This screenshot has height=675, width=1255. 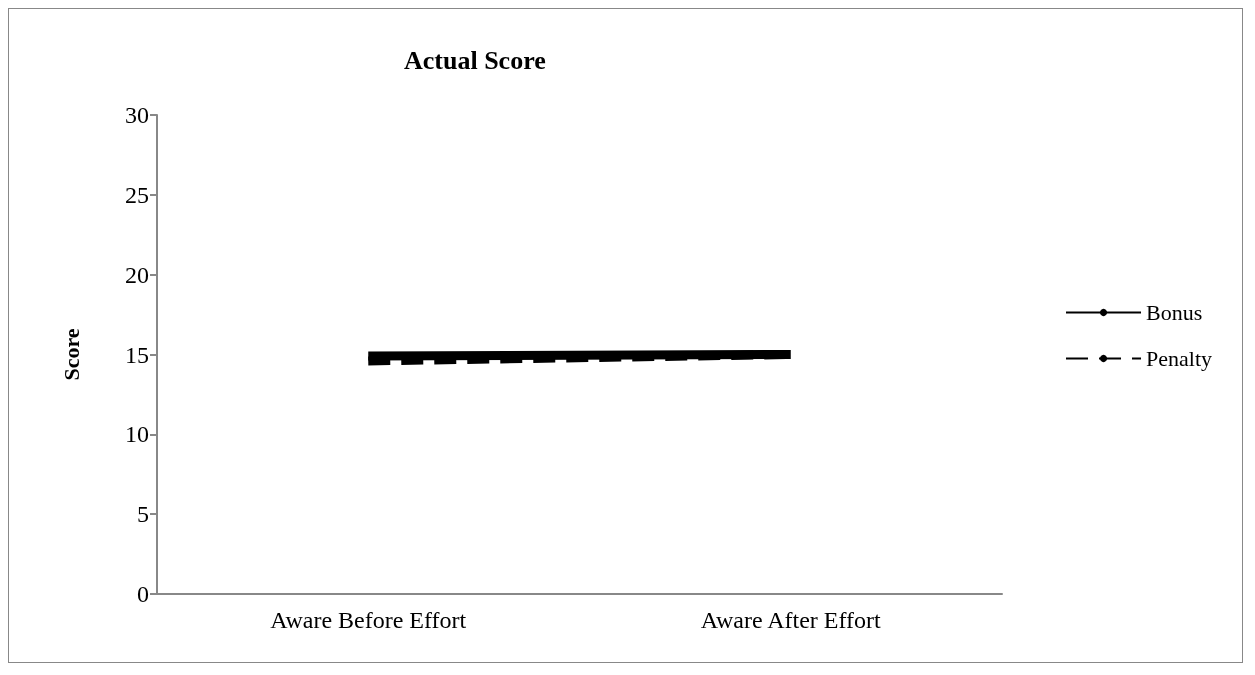 What do you see at coordinates (137, 274) in the screenshot?
I see `y-tick-label: 20` at bounding box center [137, 274].